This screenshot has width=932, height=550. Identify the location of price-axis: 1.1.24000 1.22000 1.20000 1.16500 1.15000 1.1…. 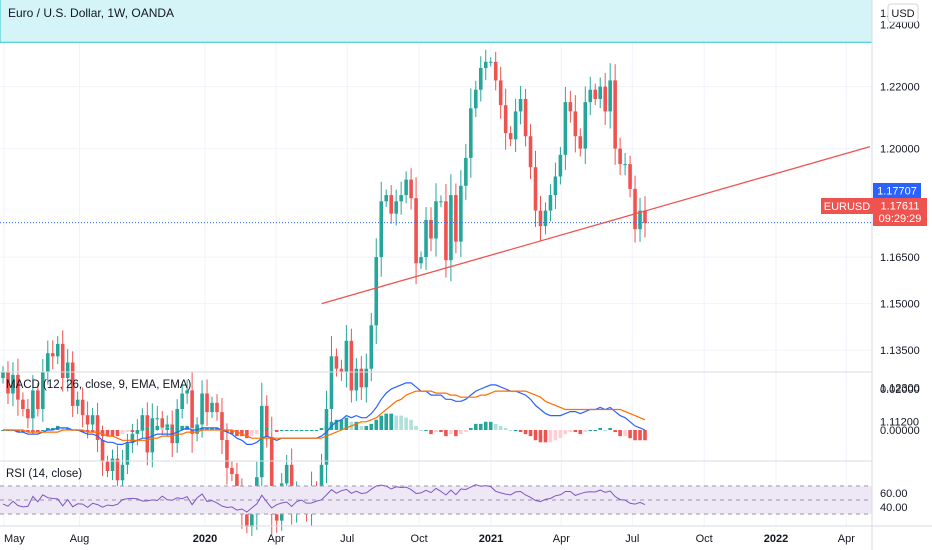
(900, 218).